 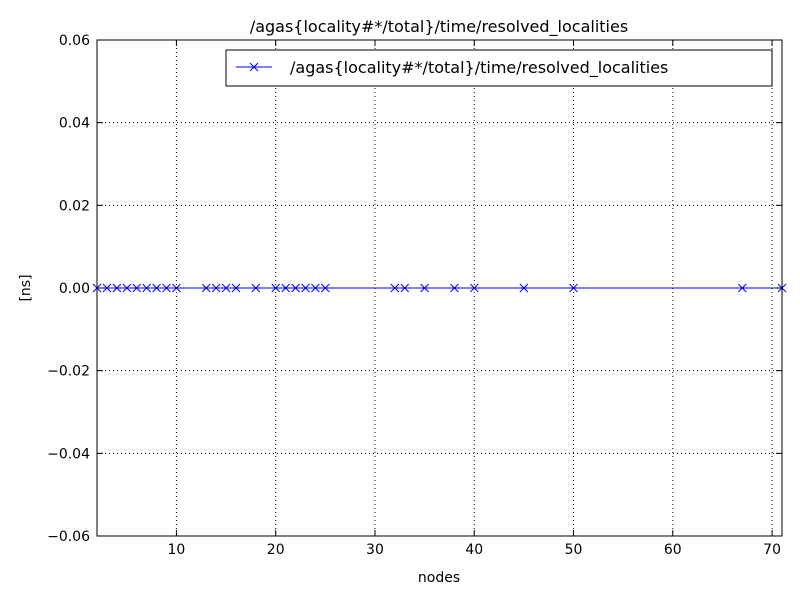 I want to click on legend-series-marker, so click(x=254, y=67).